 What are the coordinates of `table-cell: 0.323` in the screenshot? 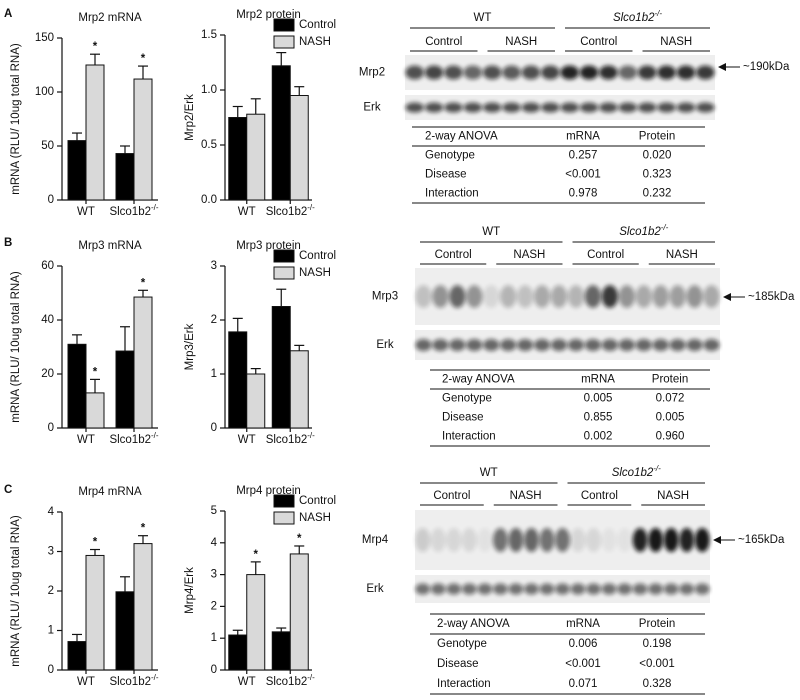 It's located at (657, 175).